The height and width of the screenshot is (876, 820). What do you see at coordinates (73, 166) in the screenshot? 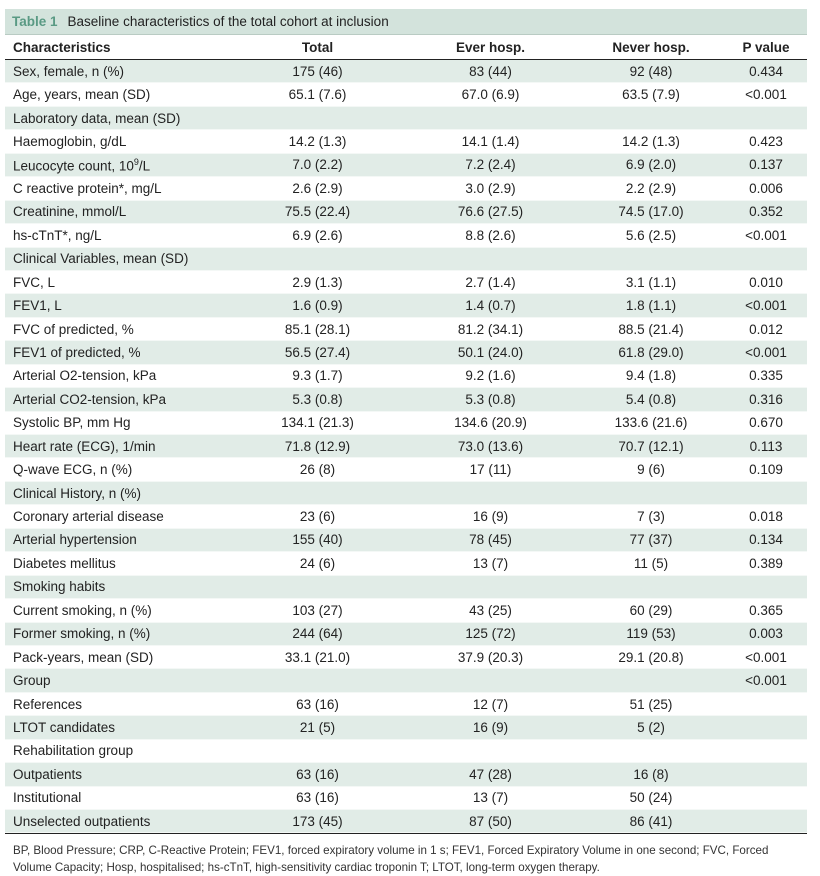
I see `cell-text: Leucocyte count, 10` at bounding box center [73, 166].